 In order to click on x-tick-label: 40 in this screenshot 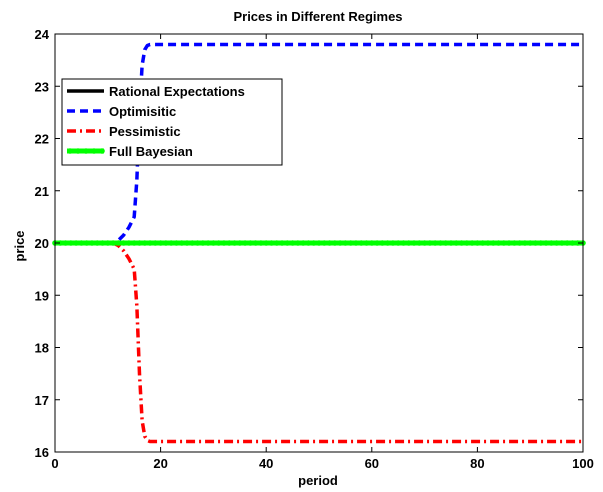, I will do `click(266, 463)`.